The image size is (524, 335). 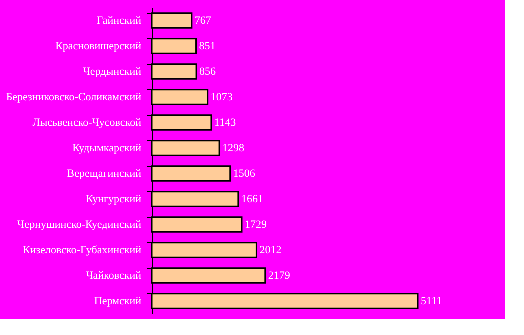 What do you see at coordinates (431, 301) in the screenshot?
I see `data-label: 5111` at bounding box center [431, 301].